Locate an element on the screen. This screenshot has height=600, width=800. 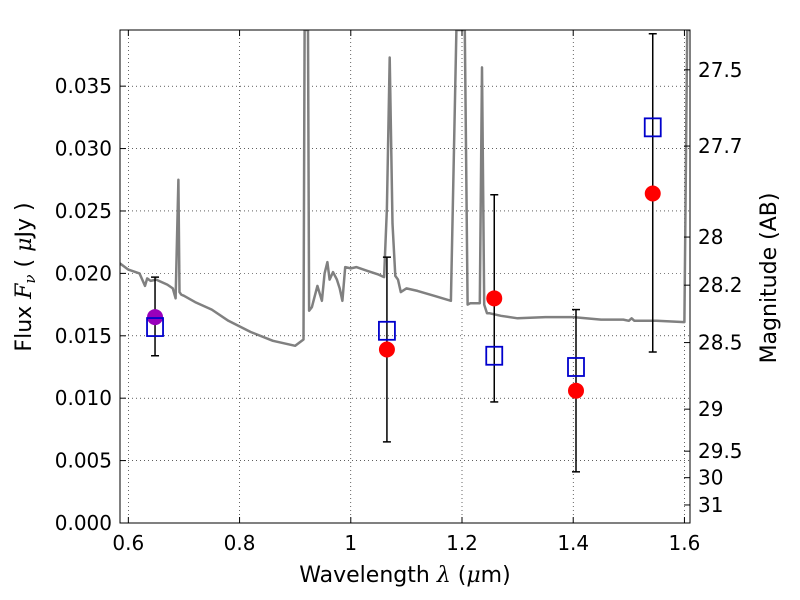
y2-tick-label: 27.5 is located at coordinates (720, 70).